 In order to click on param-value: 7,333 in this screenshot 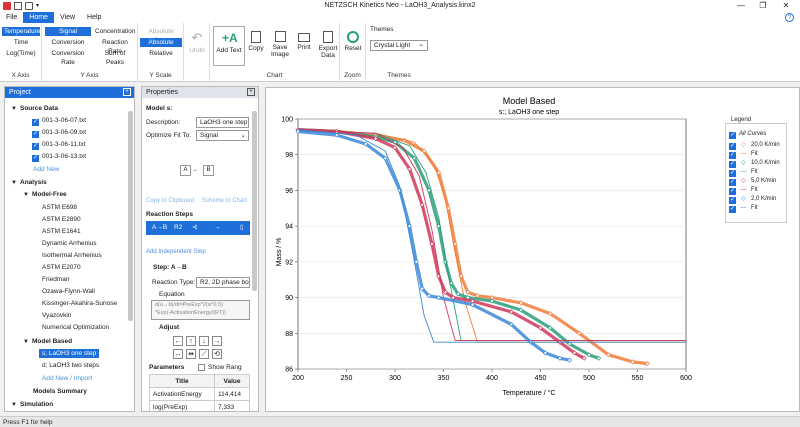, I will do `click(232, 405)`.